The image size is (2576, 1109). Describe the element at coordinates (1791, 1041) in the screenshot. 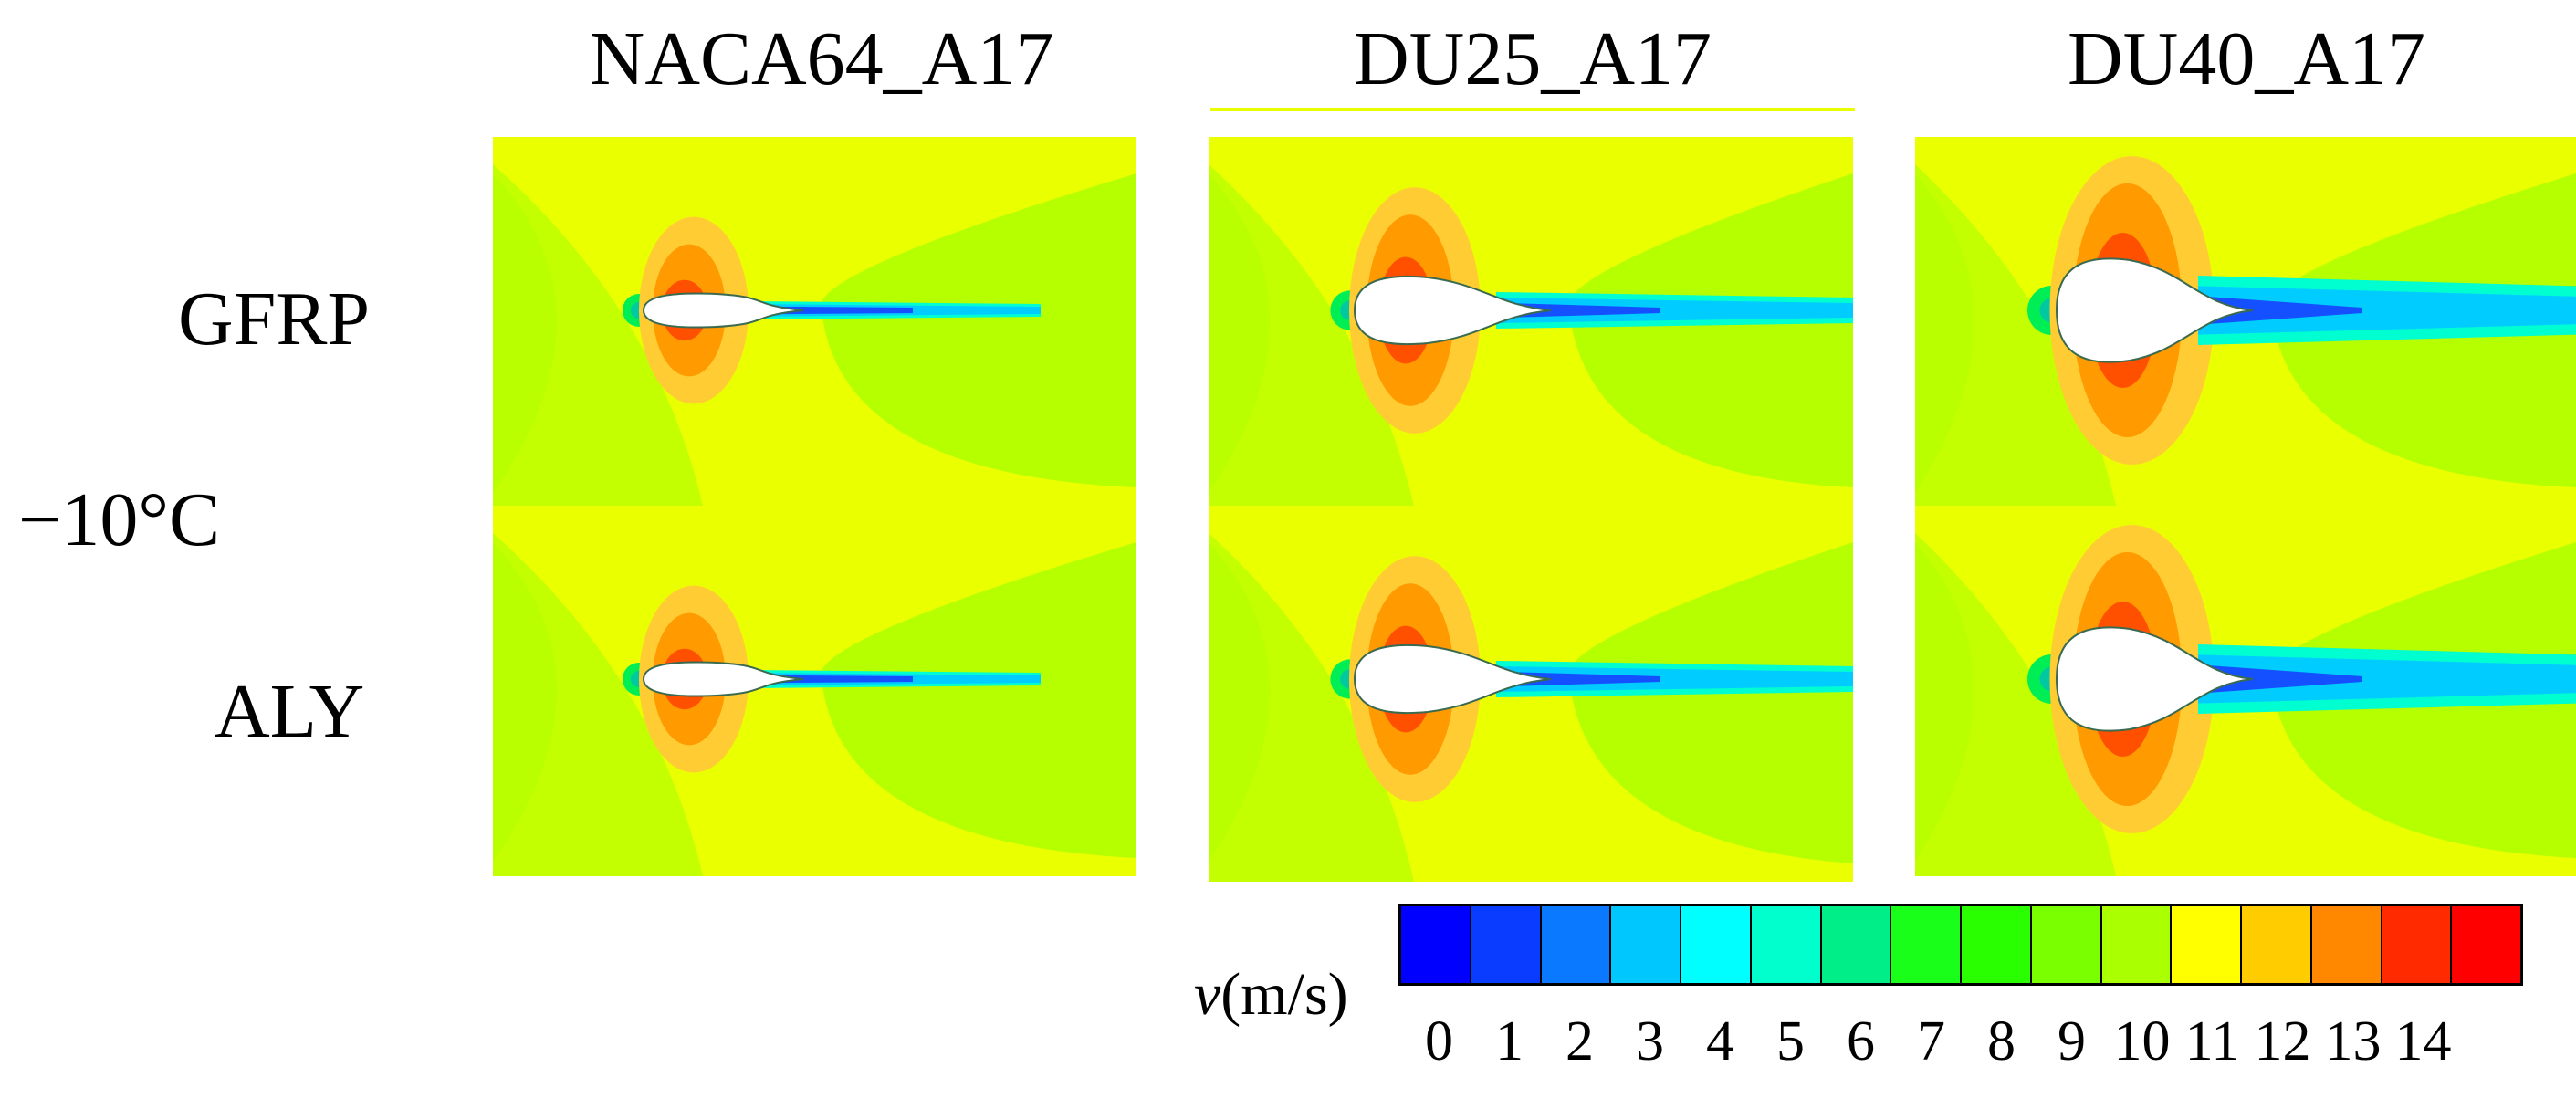

I see `colorbar-tick-label: 5` at that location.